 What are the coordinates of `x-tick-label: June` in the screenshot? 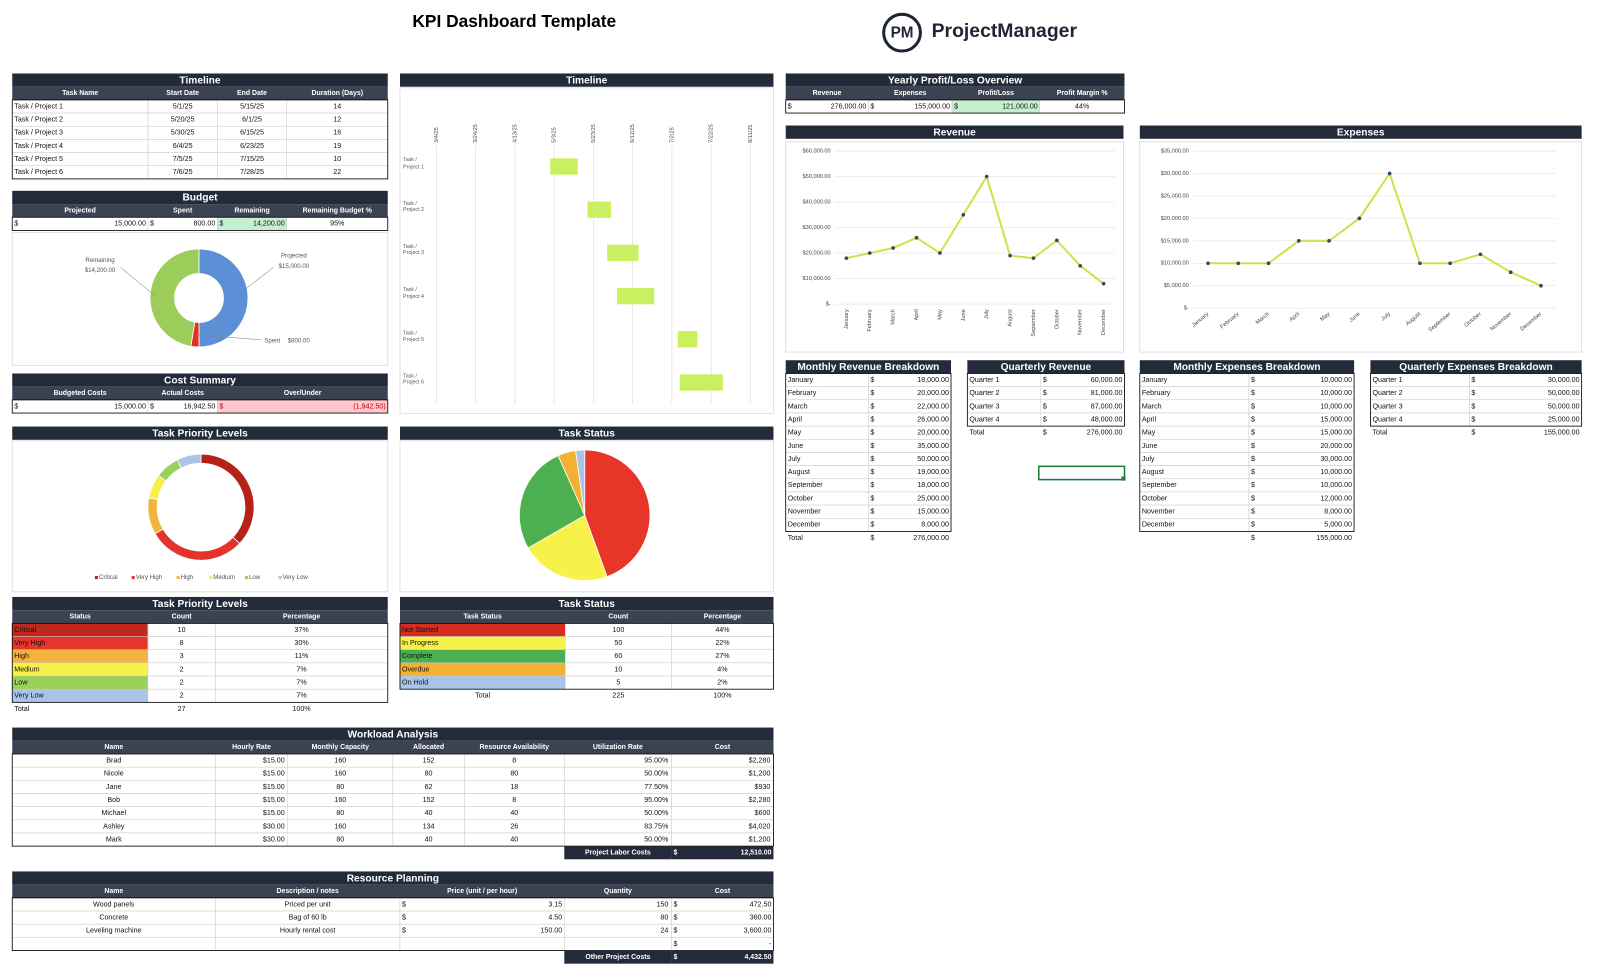 It's located at (964, 315).